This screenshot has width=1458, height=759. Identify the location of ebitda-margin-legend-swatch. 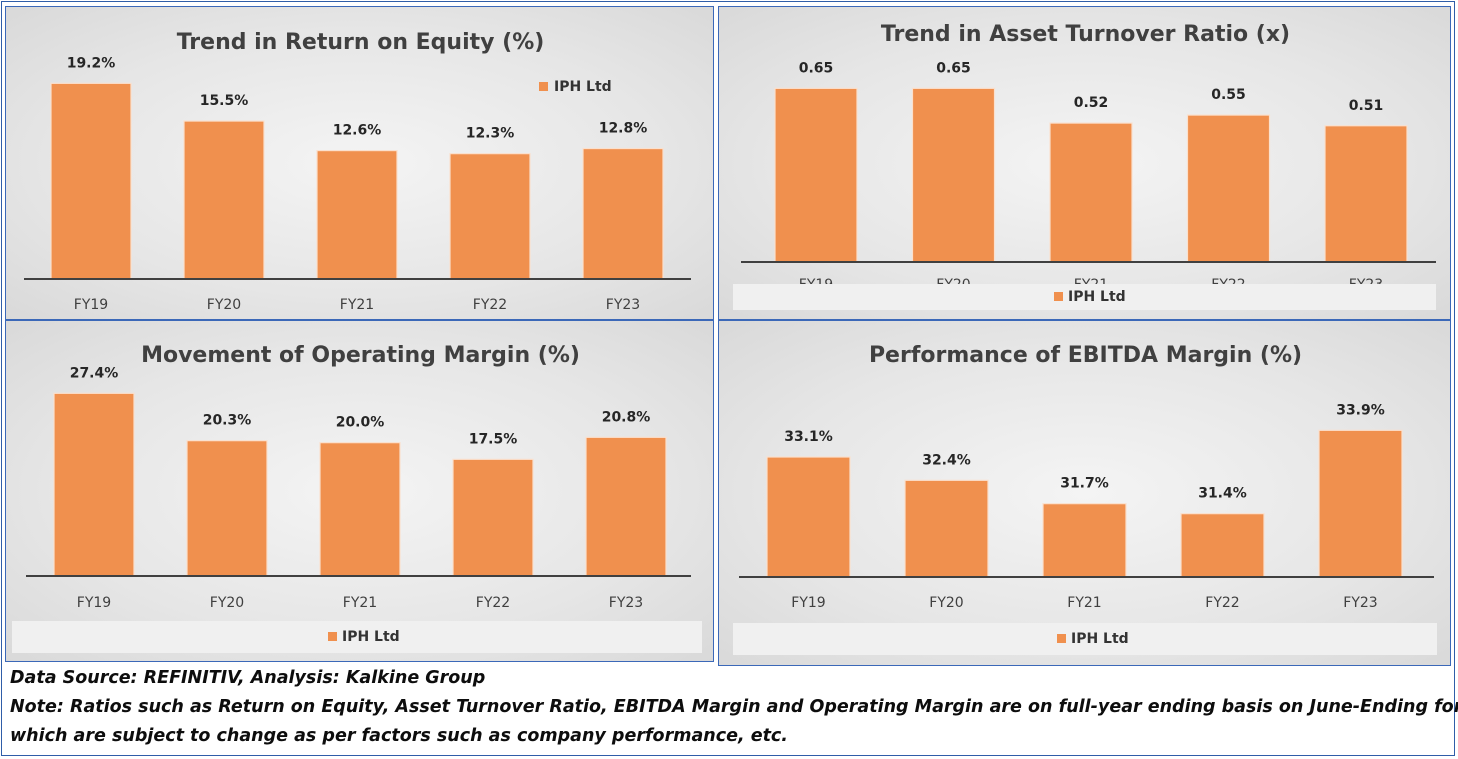
(1061, 638).